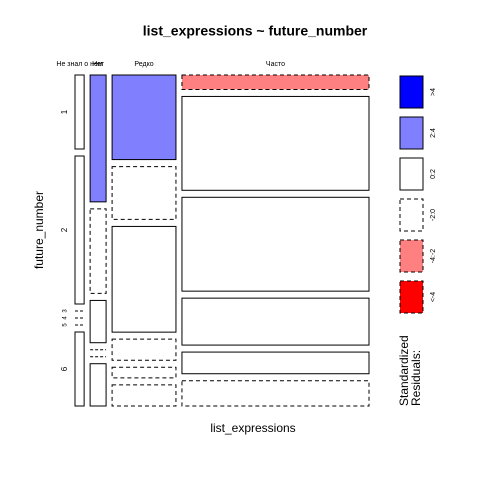 Image resolution: width=480 pixels, height=485 pixels. What do you see at coordinates (255, 31) in the screenshot?
I see `chart-title: list_expressions ~ future_number` at bounding box center [255, 31].